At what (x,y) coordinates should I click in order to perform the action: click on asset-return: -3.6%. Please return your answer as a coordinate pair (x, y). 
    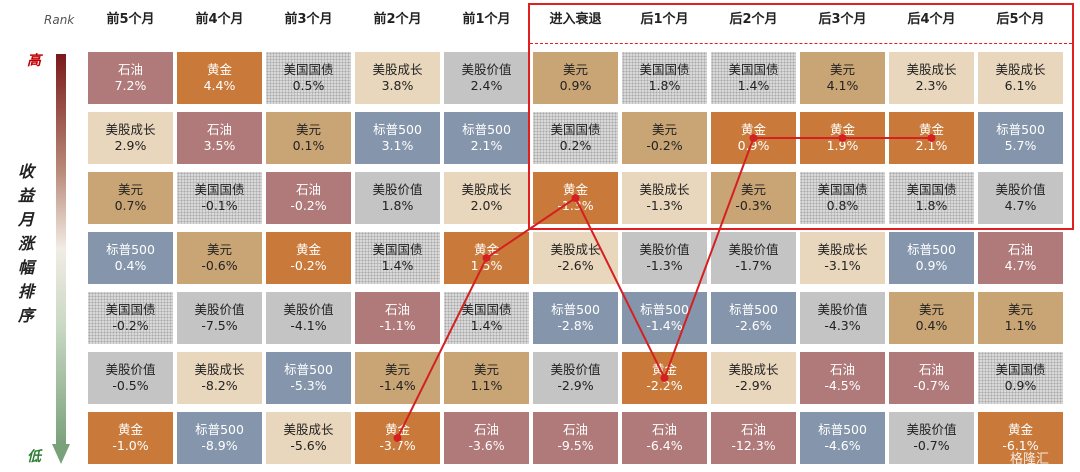
    Looking at the image, I should click on (486, 445).